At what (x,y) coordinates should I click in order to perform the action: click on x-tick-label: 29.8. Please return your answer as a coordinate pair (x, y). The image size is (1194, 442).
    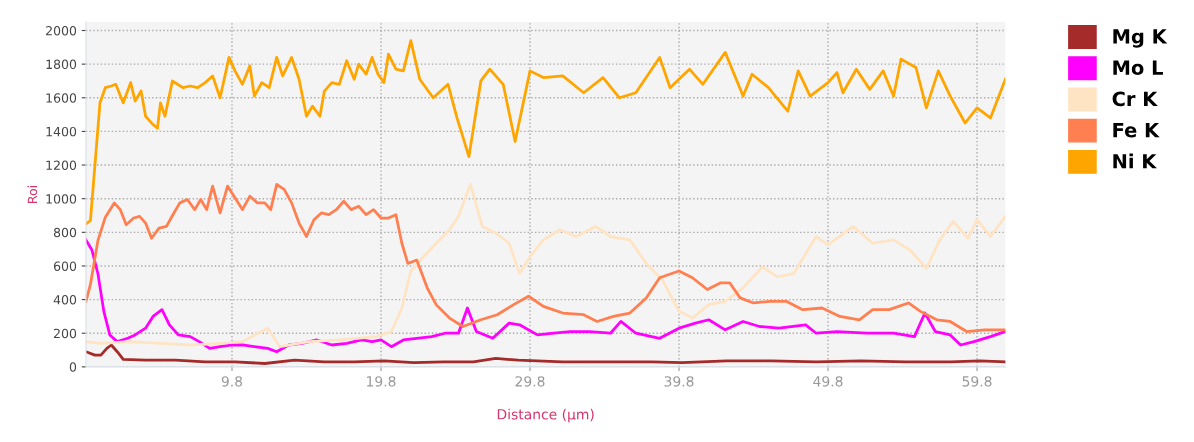
    Looking at the image, I should click on (530, 381).